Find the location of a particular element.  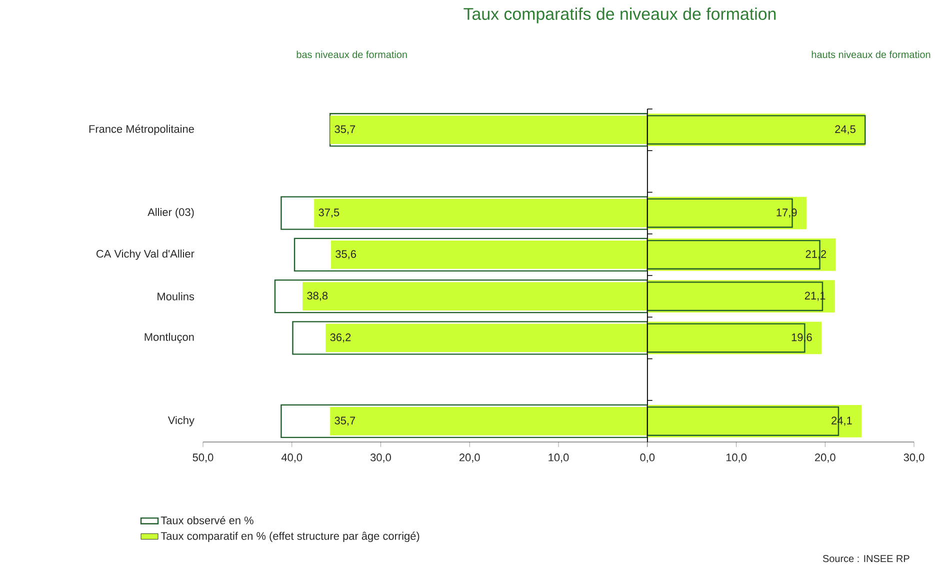

text: bas niveaux de formation is located at coordinates (351, 54).